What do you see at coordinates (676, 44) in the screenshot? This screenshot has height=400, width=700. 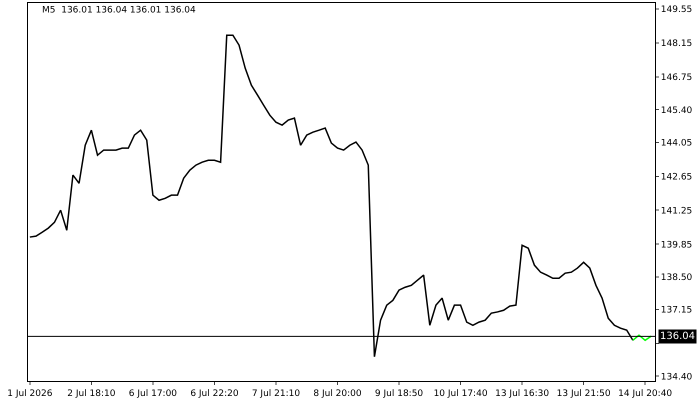 I see `y-tick-label: 148.15` at bounding box center [676, 44].